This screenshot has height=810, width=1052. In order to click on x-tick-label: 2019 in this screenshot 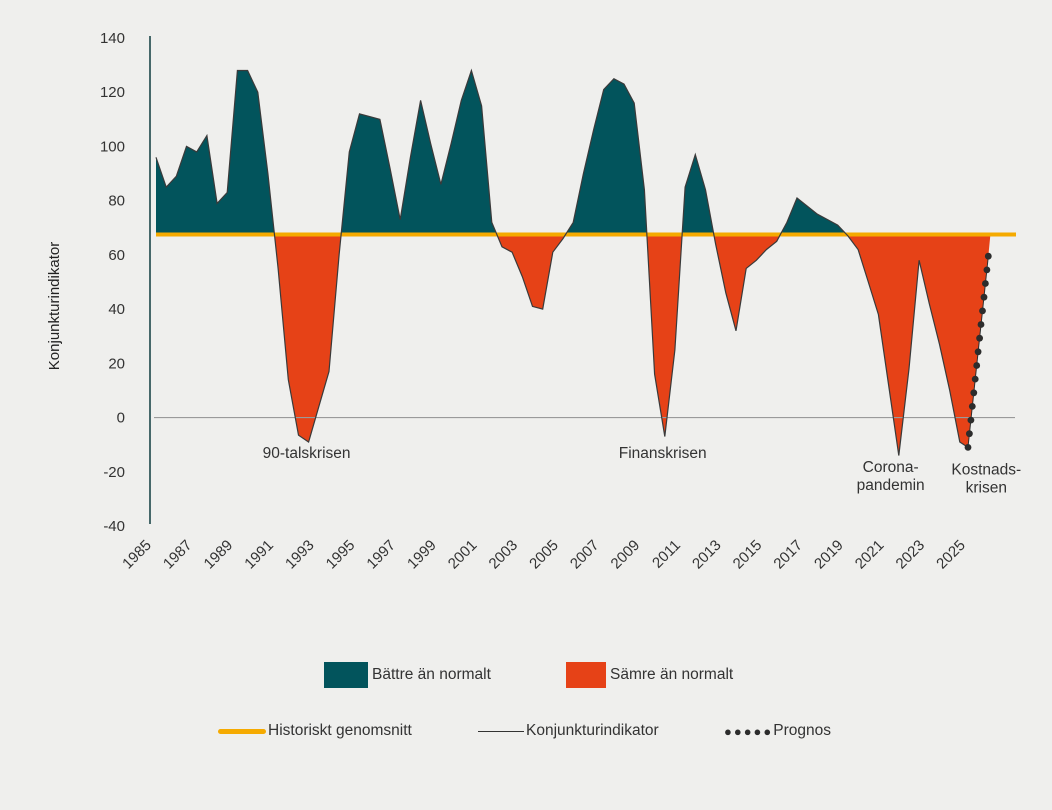, I will do `click(829, 555)`.